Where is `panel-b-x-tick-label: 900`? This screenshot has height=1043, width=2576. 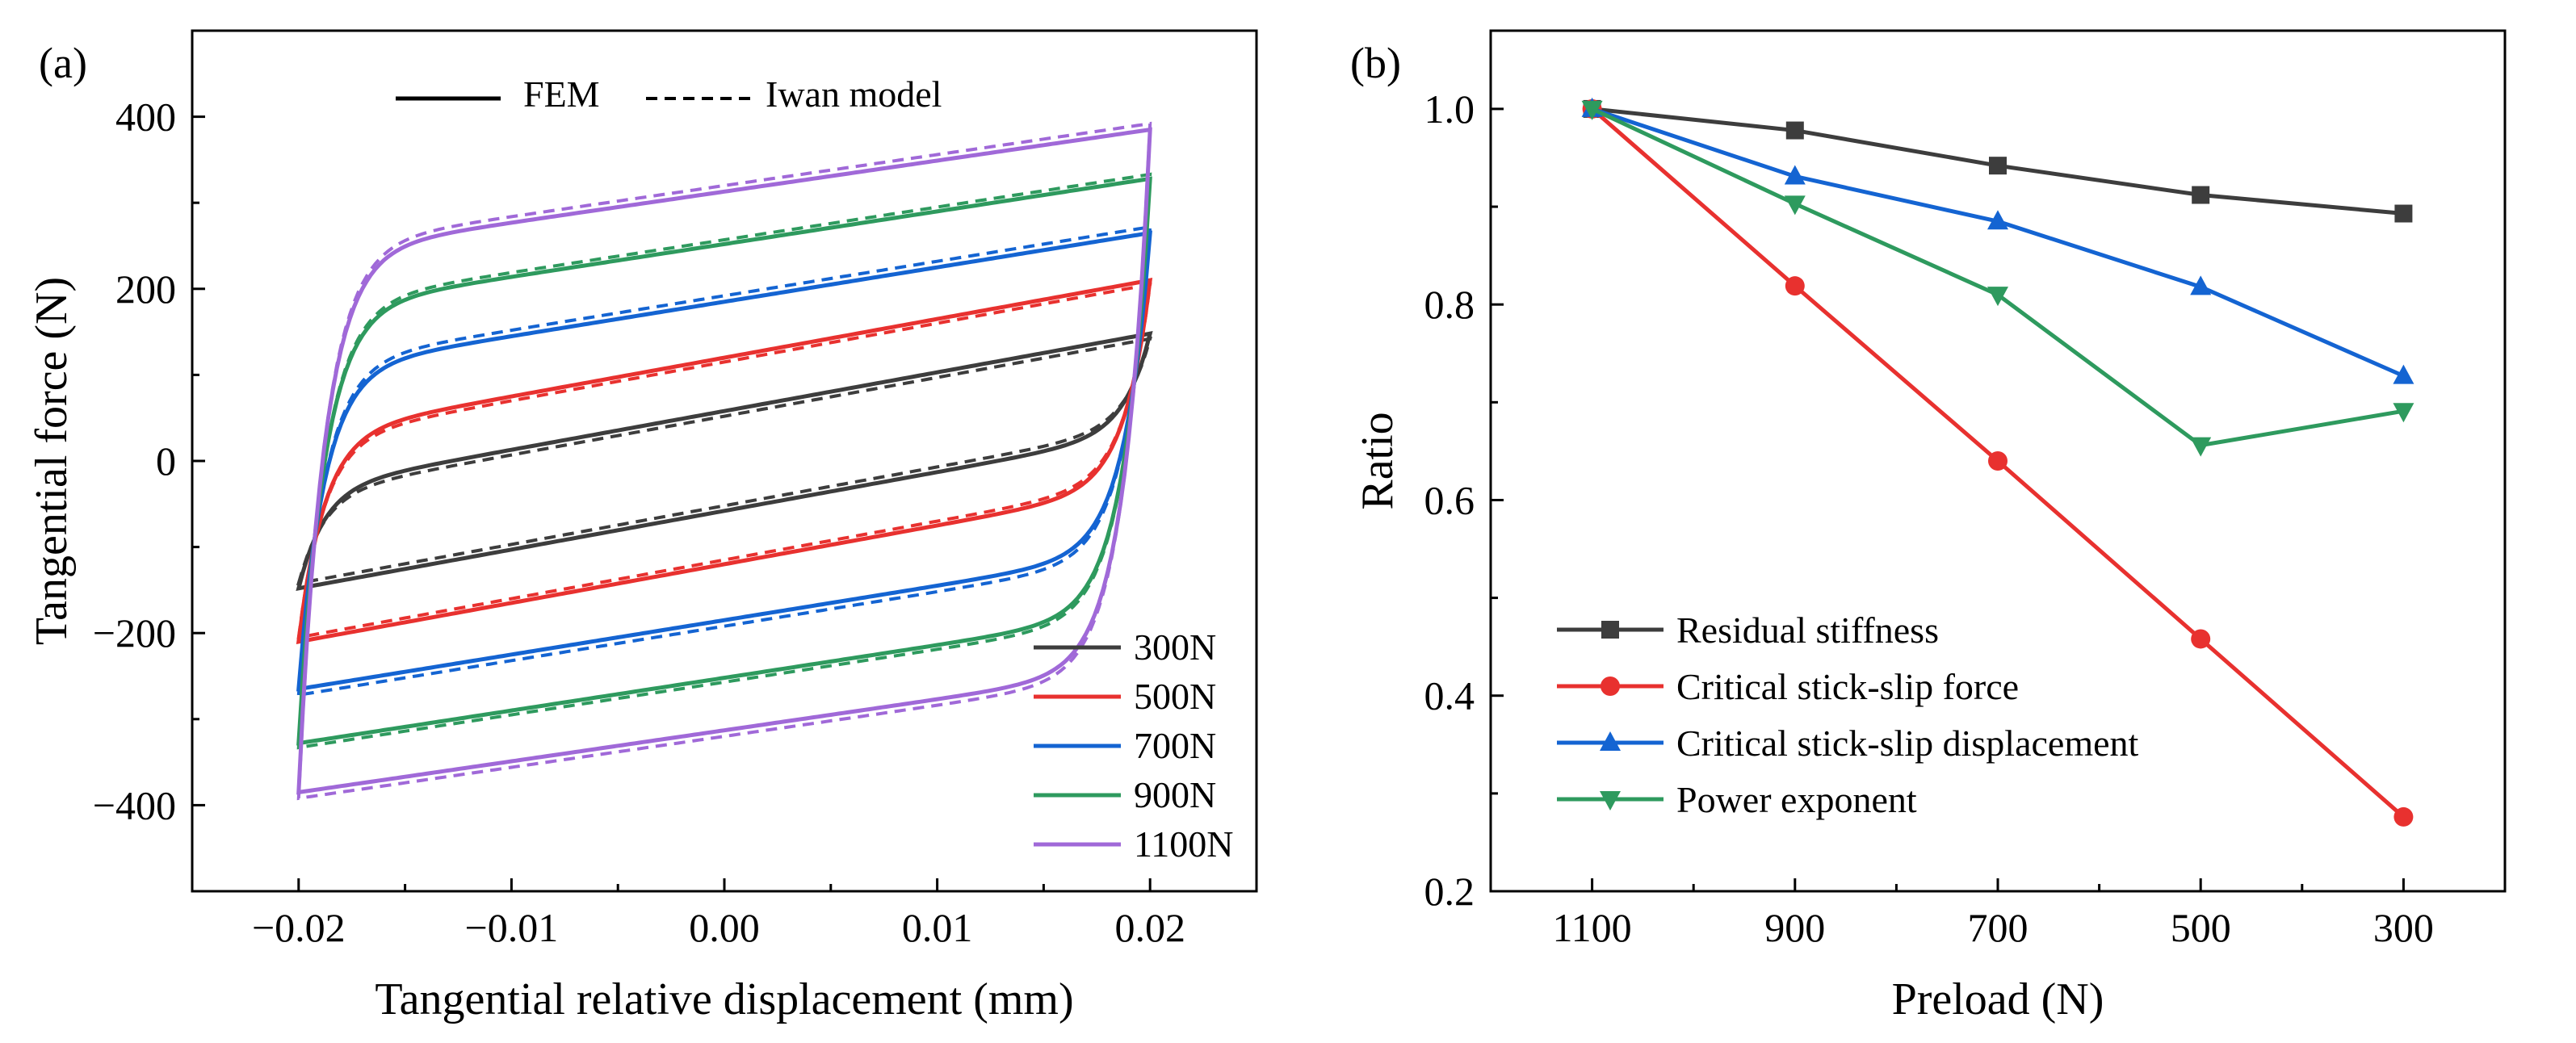 panel-b-x-tick-label: 900 is located at coordinates (1794, 927).